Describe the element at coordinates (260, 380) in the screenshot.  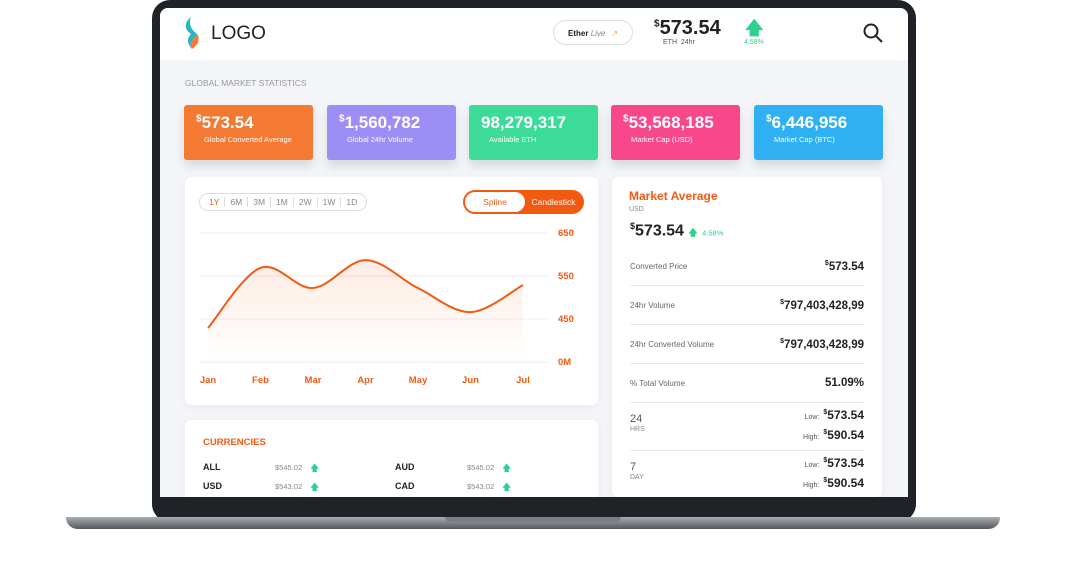
I see `x-tick-label: Feb` at that location.